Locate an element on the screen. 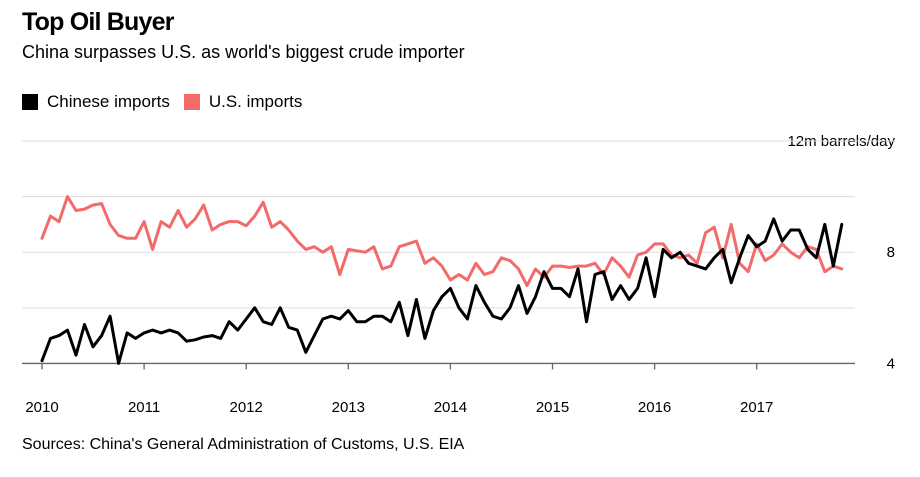  chart-title: Top Oil Buyer is located at coordinates (98, 22).